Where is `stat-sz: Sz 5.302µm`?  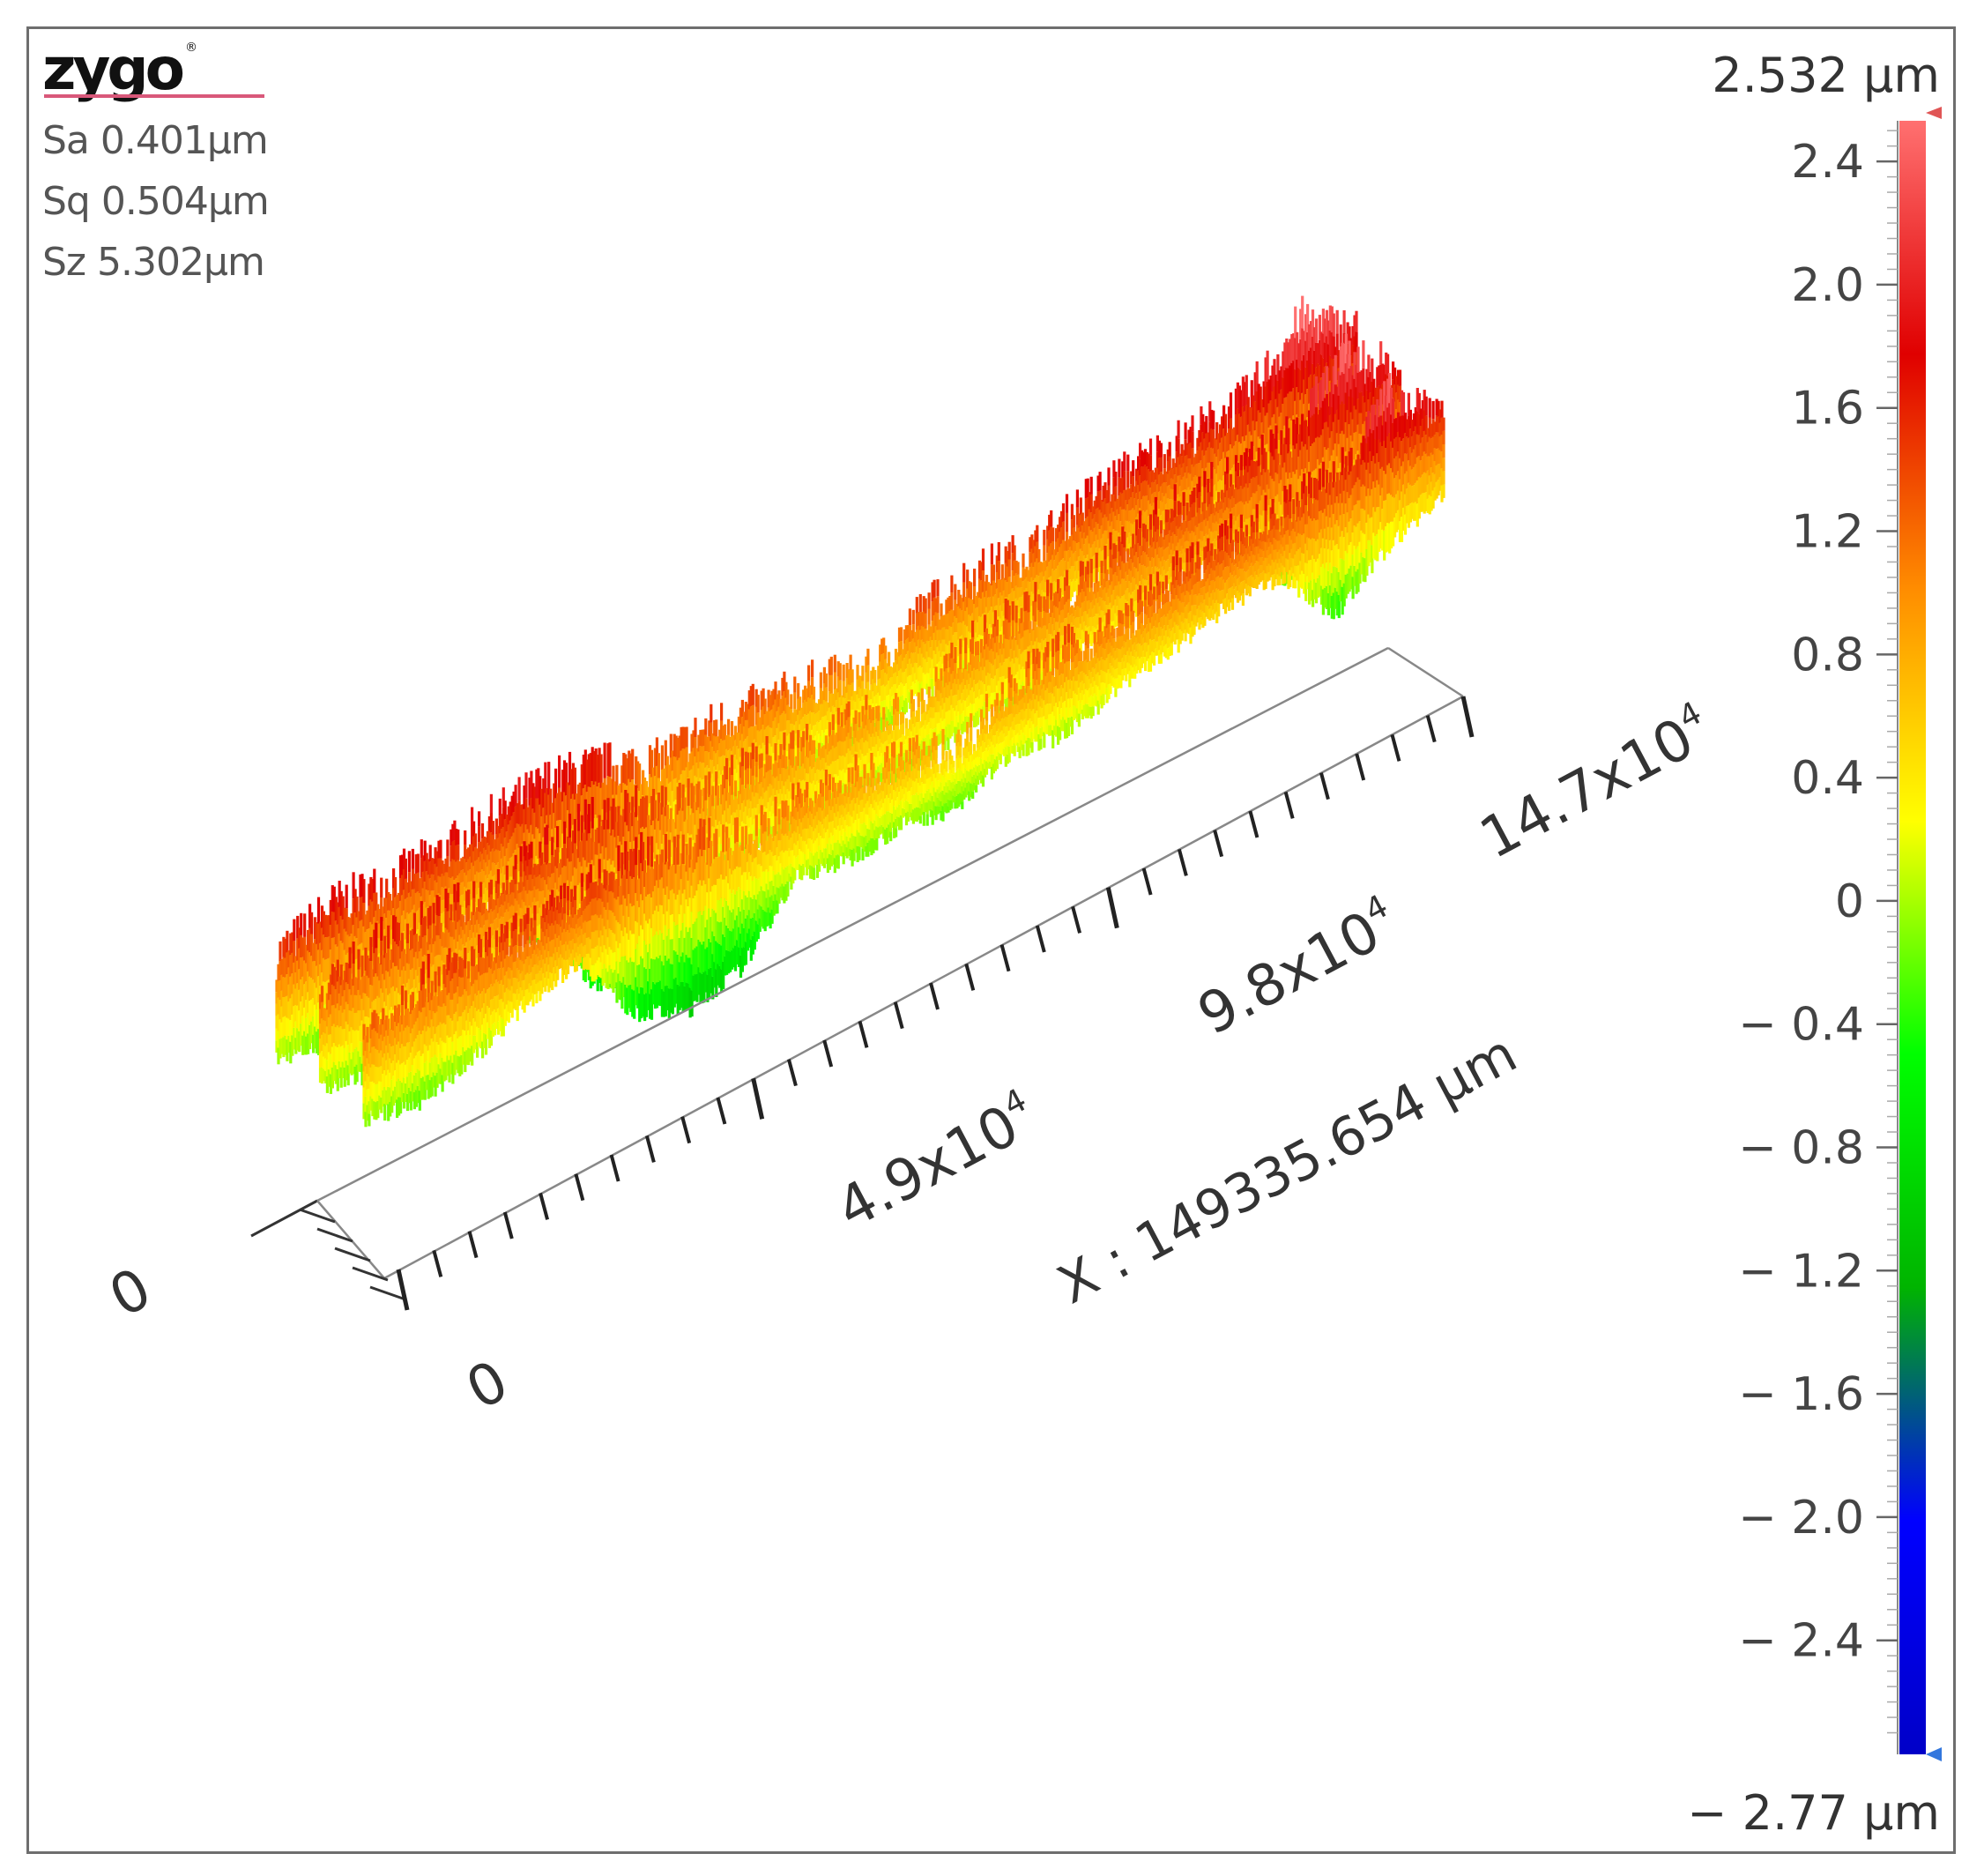 stat-sz: Sz 5.302µm is located at coordinates (153, 262).